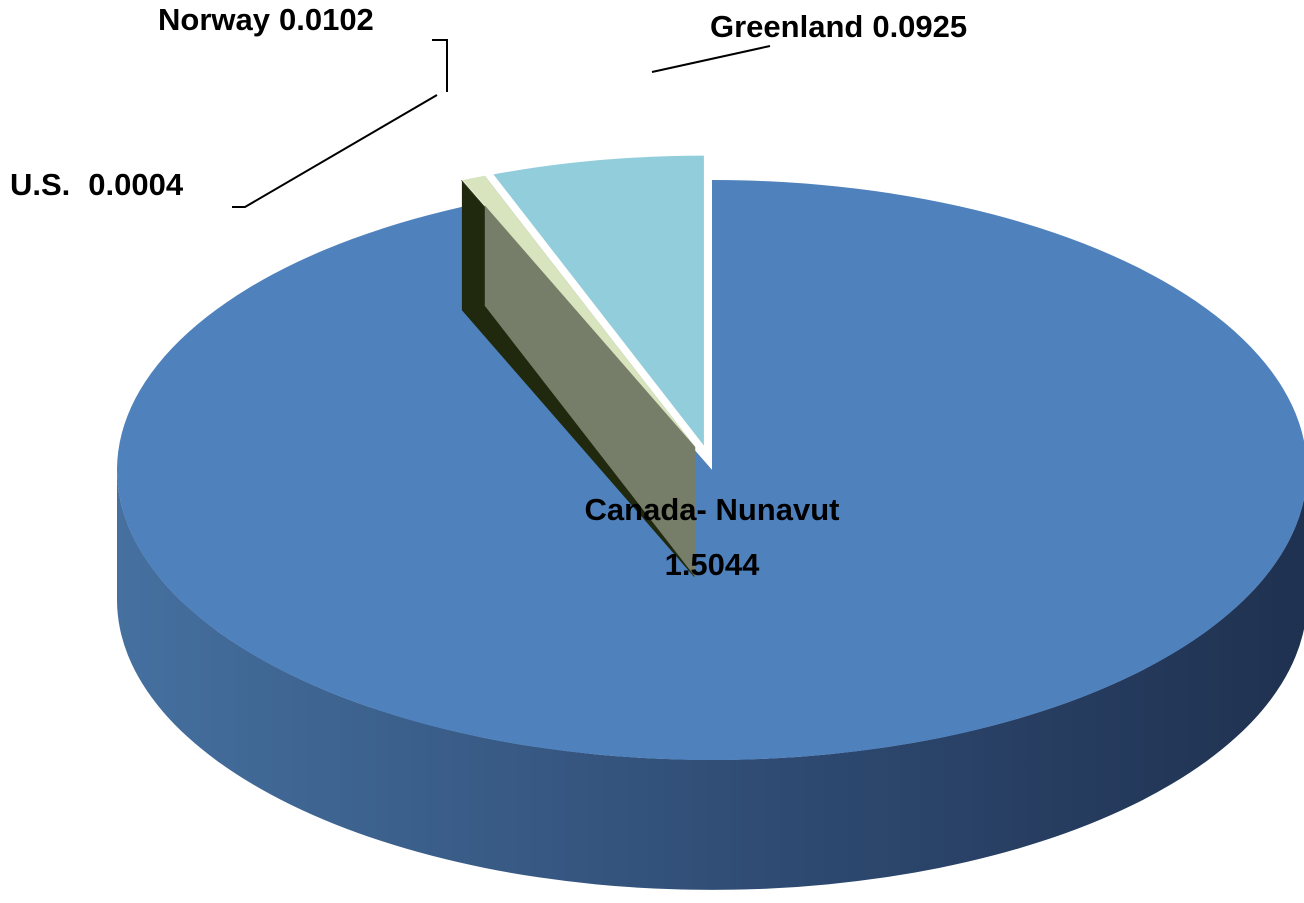 This screenshot has height=903, width=1304. I want to click on data-label: U.S. 0.0004, so click(97, 184).